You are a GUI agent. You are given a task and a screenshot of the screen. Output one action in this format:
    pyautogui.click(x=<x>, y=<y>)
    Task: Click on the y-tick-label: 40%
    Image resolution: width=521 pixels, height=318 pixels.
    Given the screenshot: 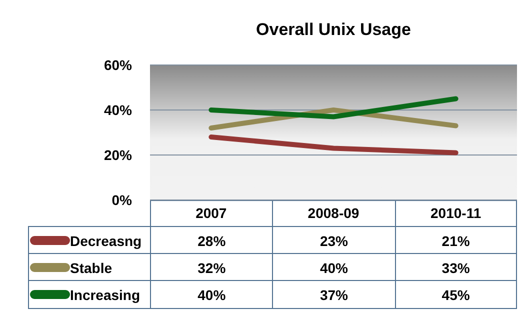 What is the action you would take?
    pyautogui.click(x=118, y=110)
    